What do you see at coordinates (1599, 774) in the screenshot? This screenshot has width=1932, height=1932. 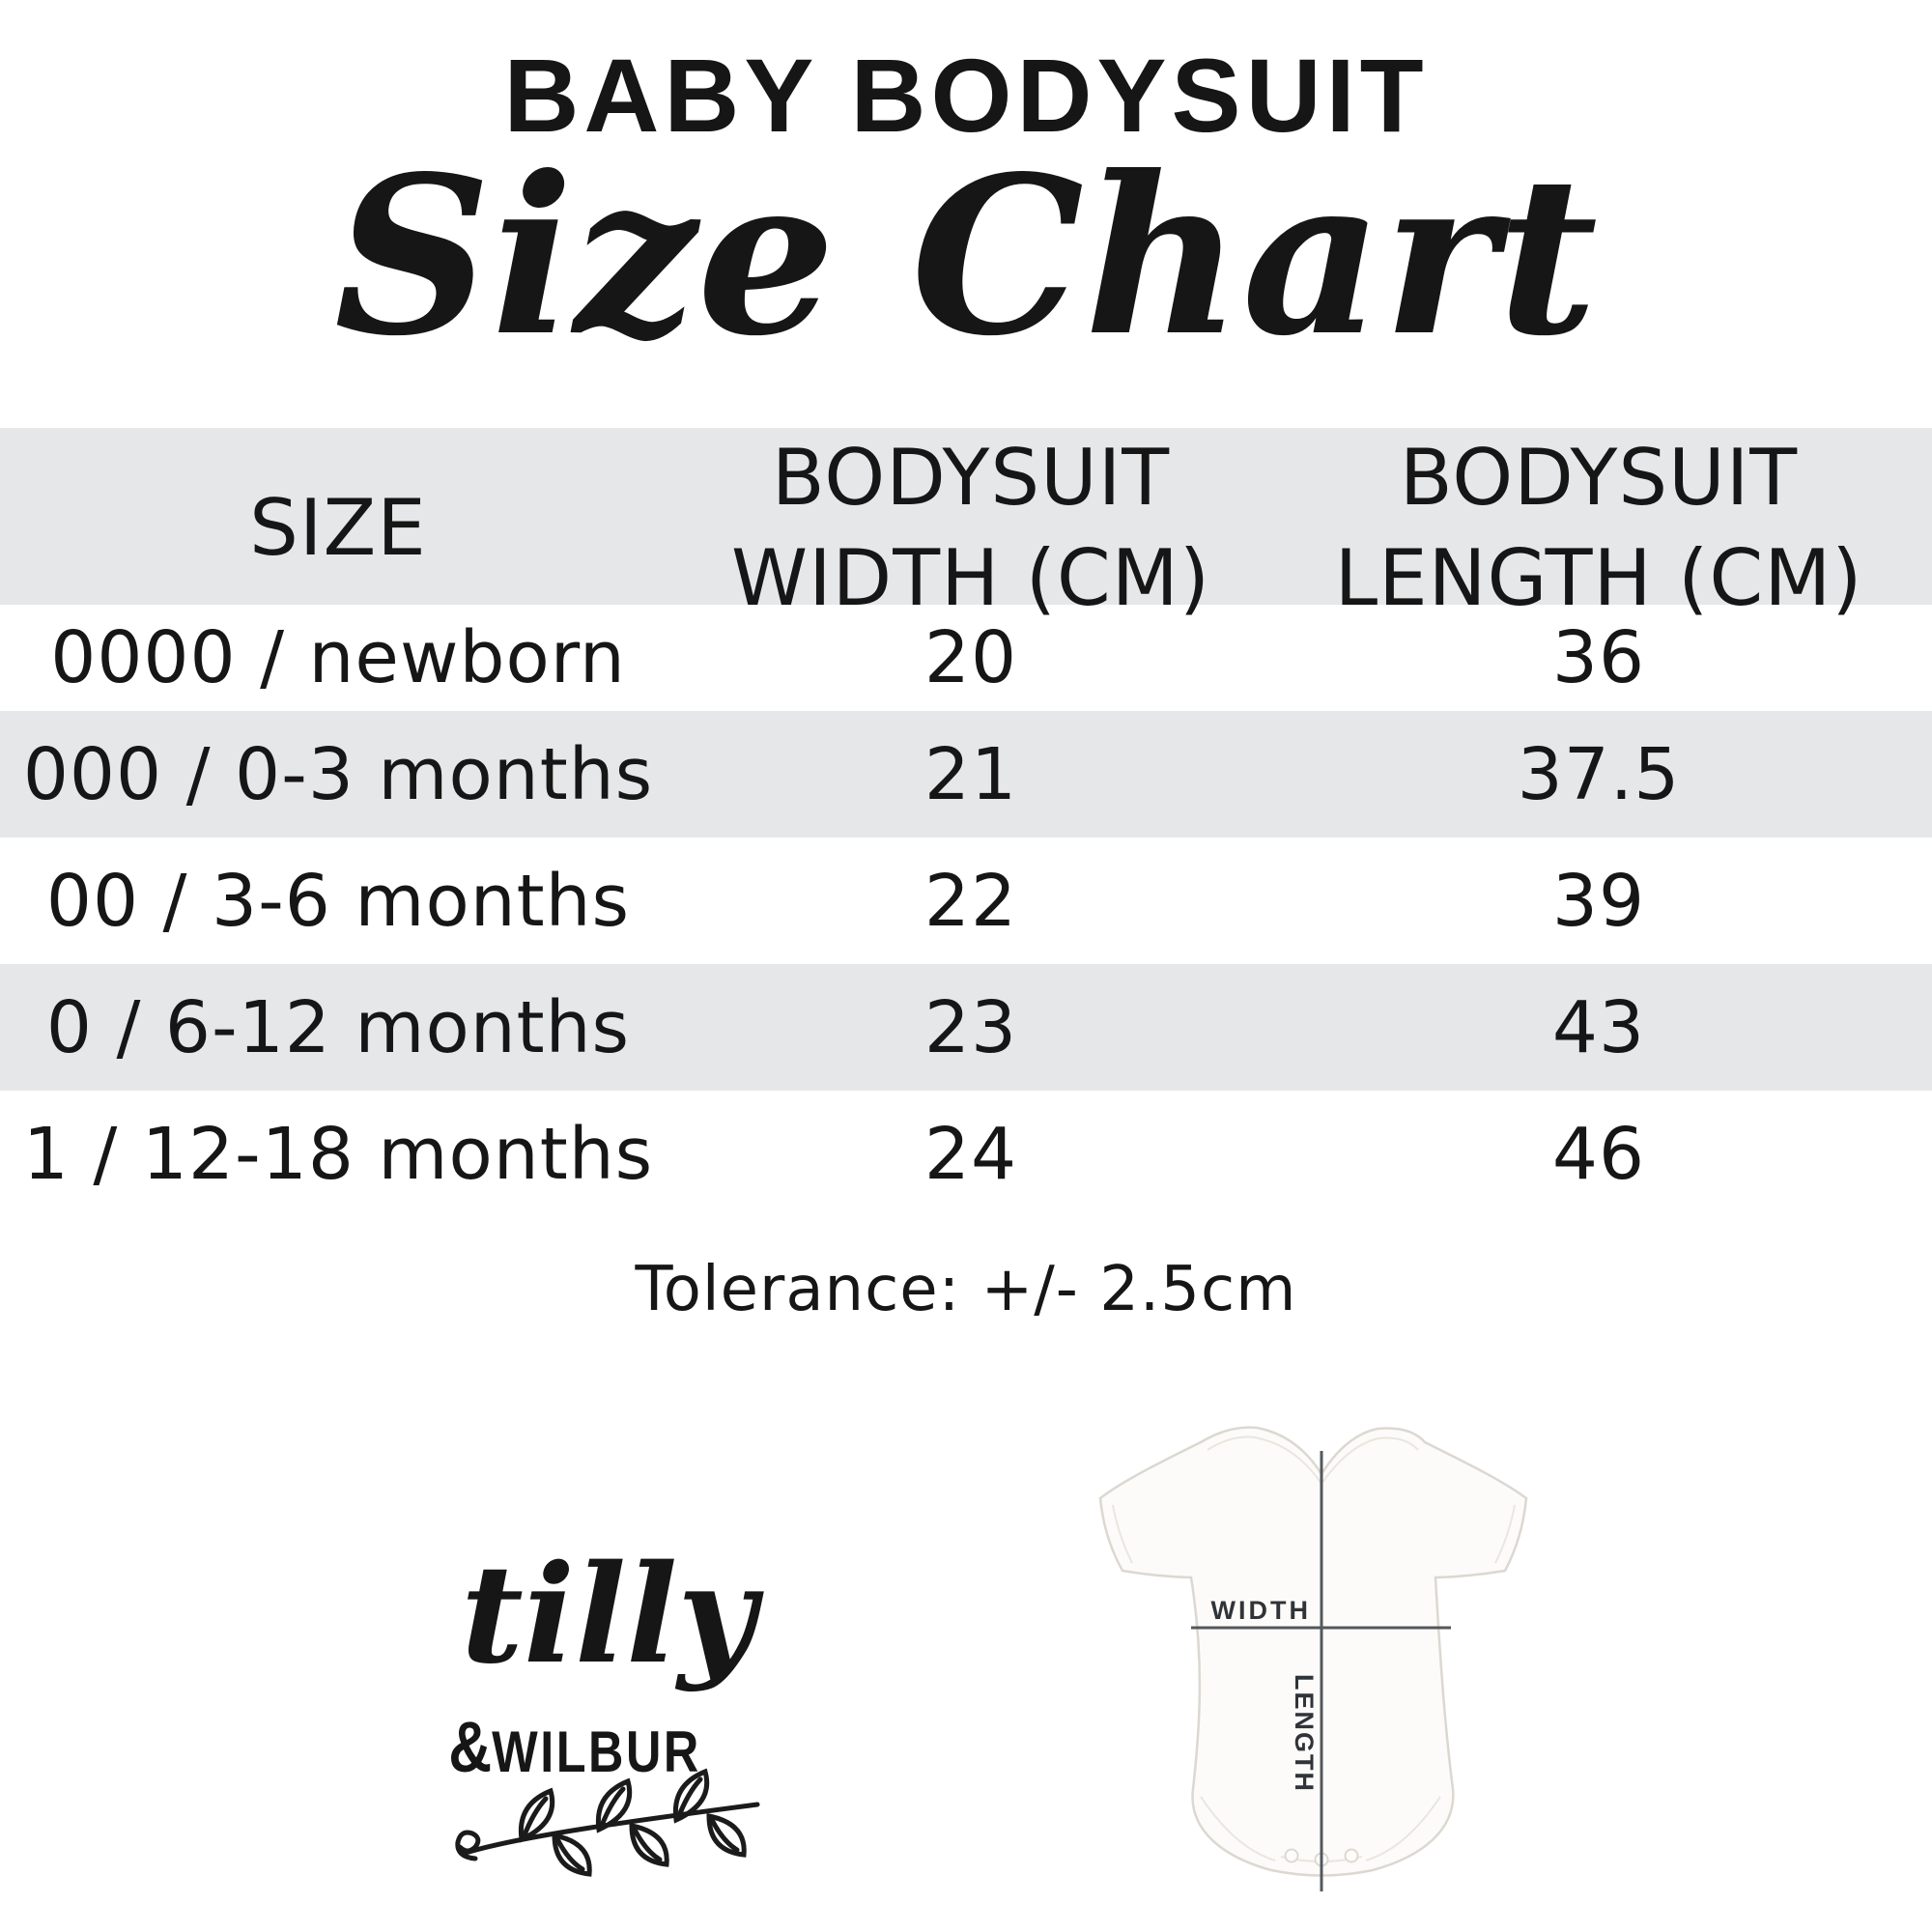 I see `cell-length: 37.5` at bounding box center [1599, 774].